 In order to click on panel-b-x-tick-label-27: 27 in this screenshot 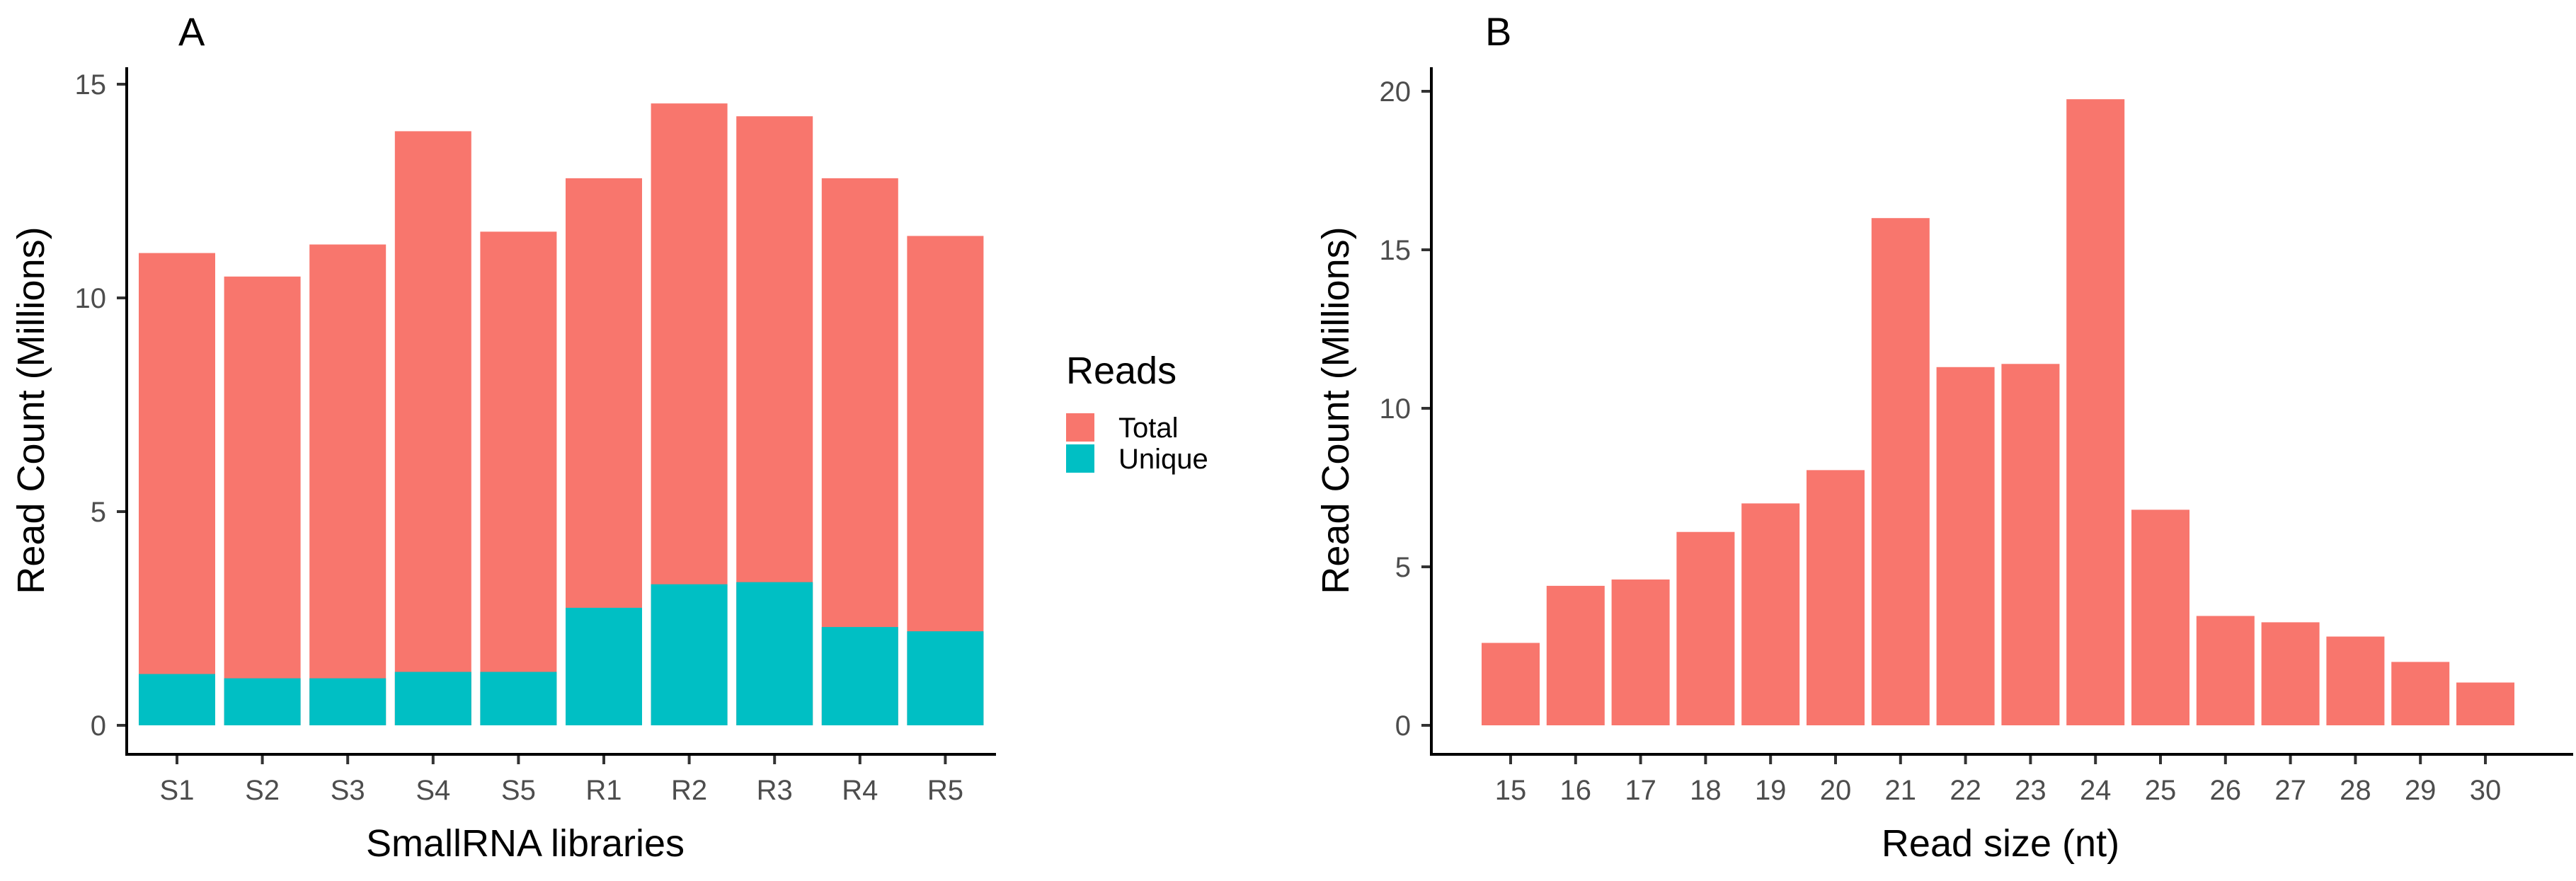, I will do `click(2290, 790)`.